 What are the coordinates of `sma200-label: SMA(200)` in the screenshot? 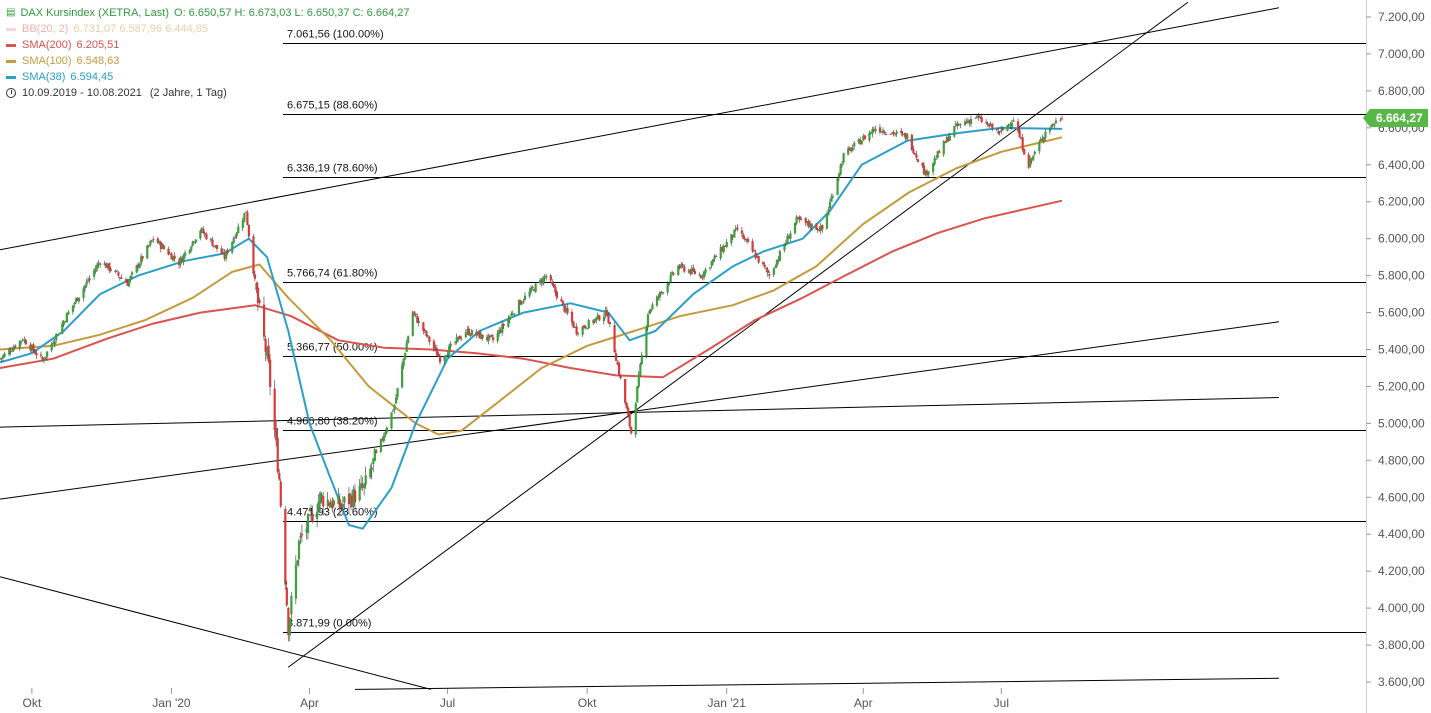 It's located at (47, 45).